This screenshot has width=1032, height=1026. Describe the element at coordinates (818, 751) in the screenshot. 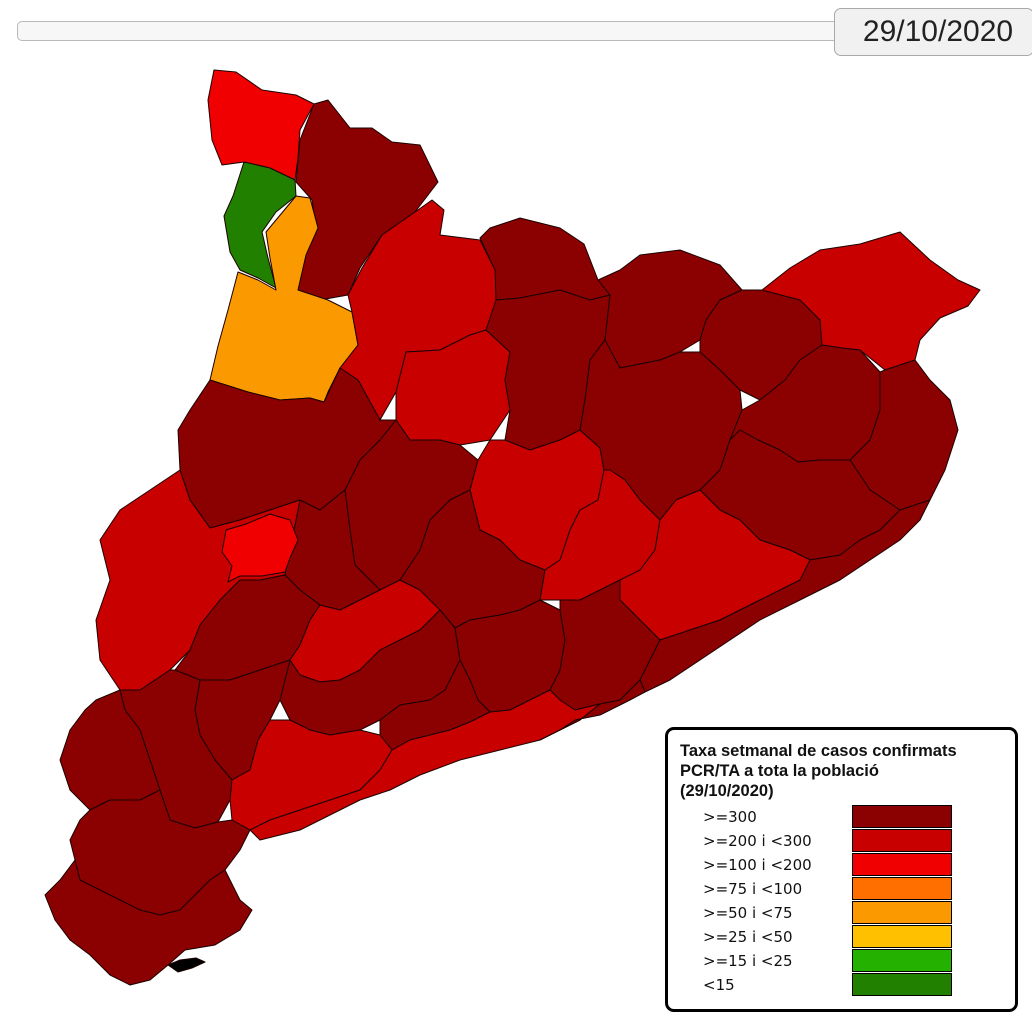

I see `legend-title-line-1: Taxa setmanal de casos confirmats` at that location.